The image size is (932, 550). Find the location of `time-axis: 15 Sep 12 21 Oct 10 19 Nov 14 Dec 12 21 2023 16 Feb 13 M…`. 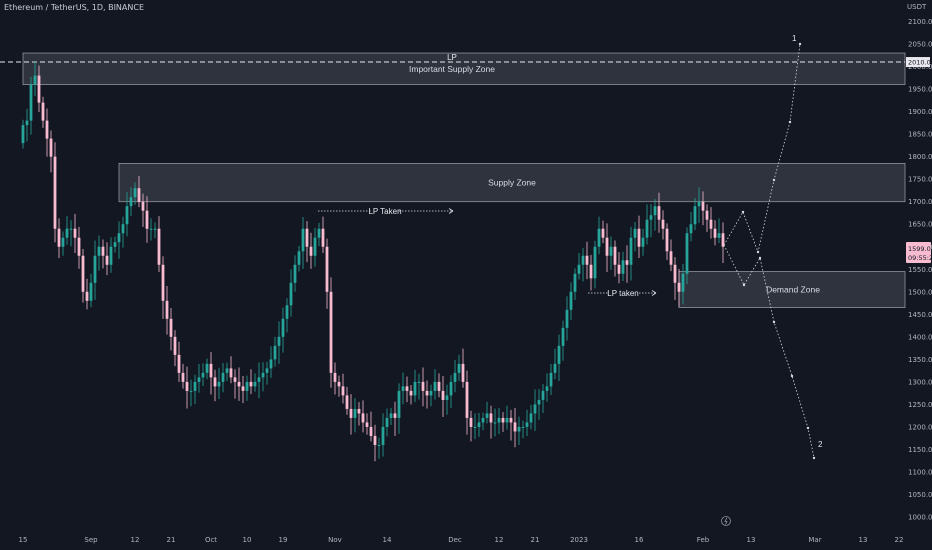

time-axis: 15 Sep 12 21 Oct 10 19 Nov 14 Dec 12 21 2023 16 Feb 13 M… is located at coordinates (461, 530).